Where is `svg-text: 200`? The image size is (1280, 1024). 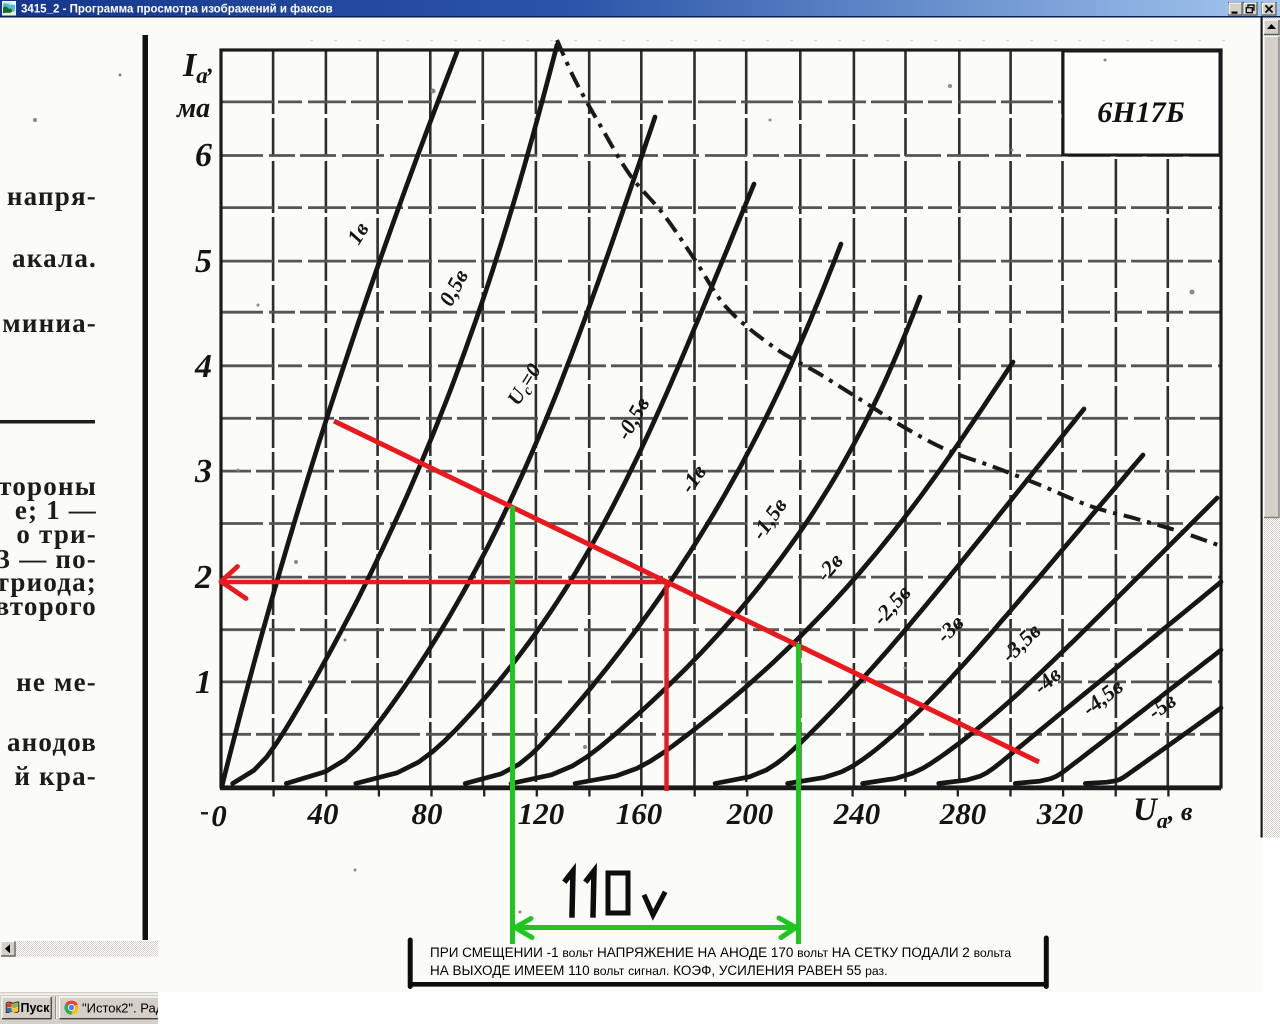
svg-text: 200 is located at coordinates (750, 813).